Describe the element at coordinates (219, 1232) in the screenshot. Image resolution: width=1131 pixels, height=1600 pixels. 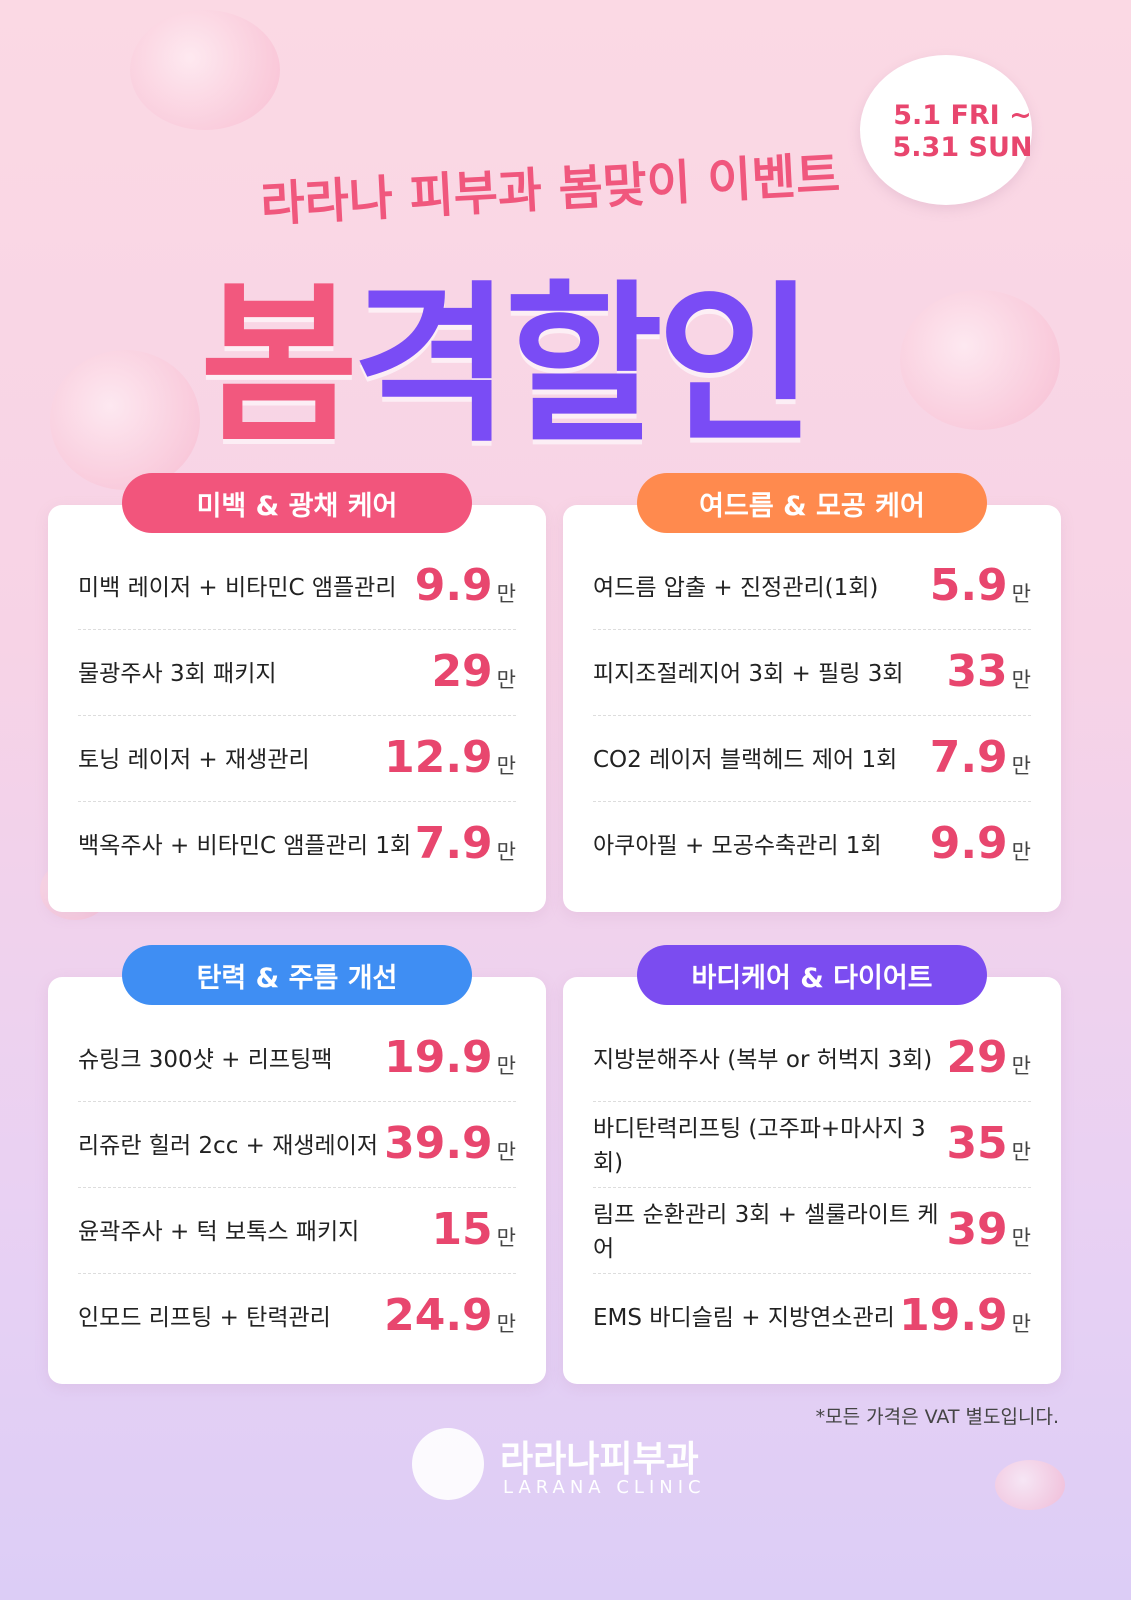
I see `item-name: 윤곽주사 + 턱 보톡스 패키지` at that location.